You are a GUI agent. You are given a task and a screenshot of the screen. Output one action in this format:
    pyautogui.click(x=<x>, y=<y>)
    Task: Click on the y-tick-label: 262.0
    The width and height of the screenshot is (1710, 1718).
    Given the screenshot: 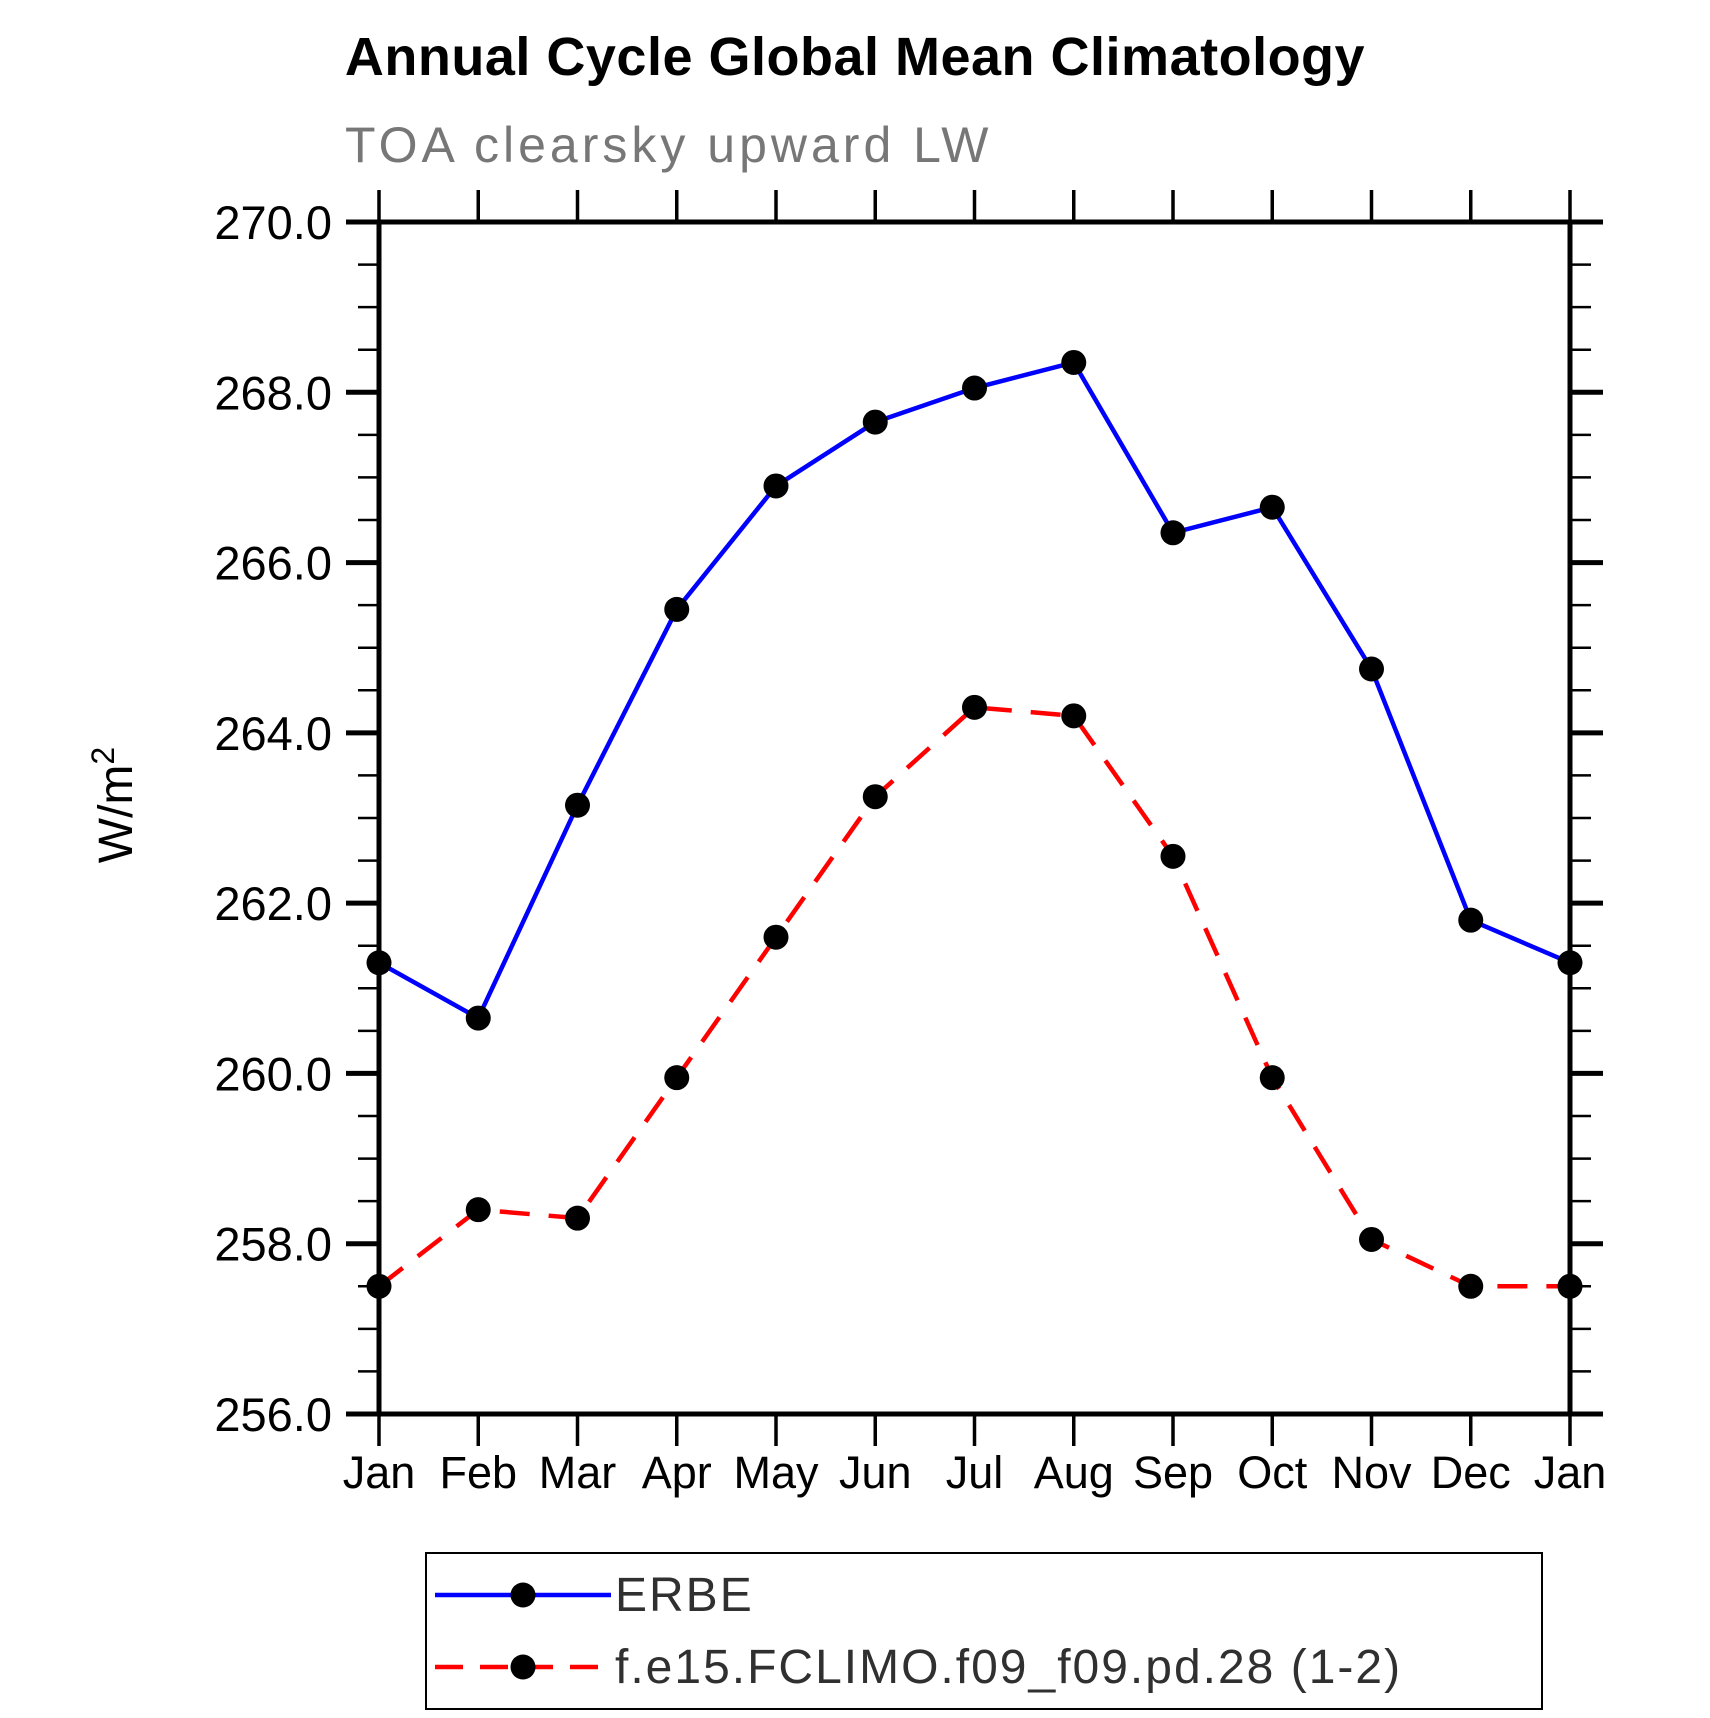 What is the action you would take?
    pyautogui.click(x=273, y=903)
    